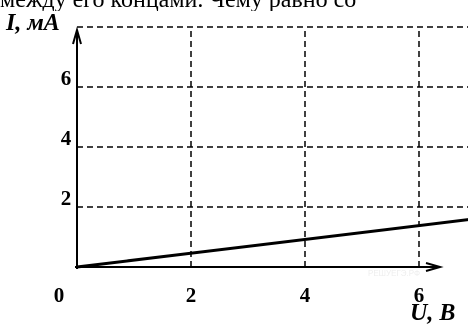  I want to click on x-axis-arrow, so click(434, 267).